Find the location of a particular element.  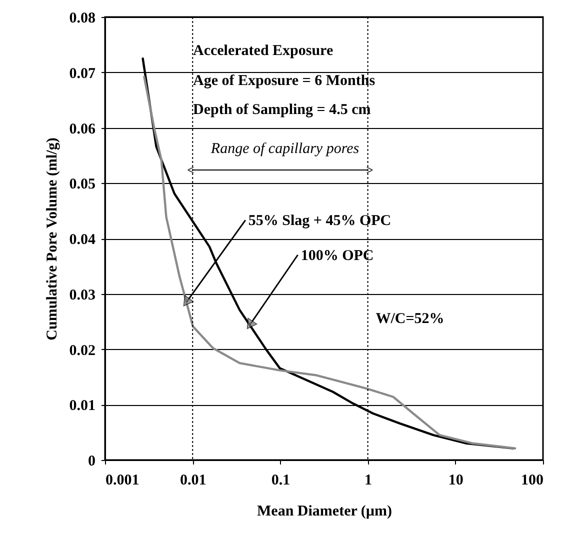

y-tick-label: 0.06 is located at coordinates (82, 129).